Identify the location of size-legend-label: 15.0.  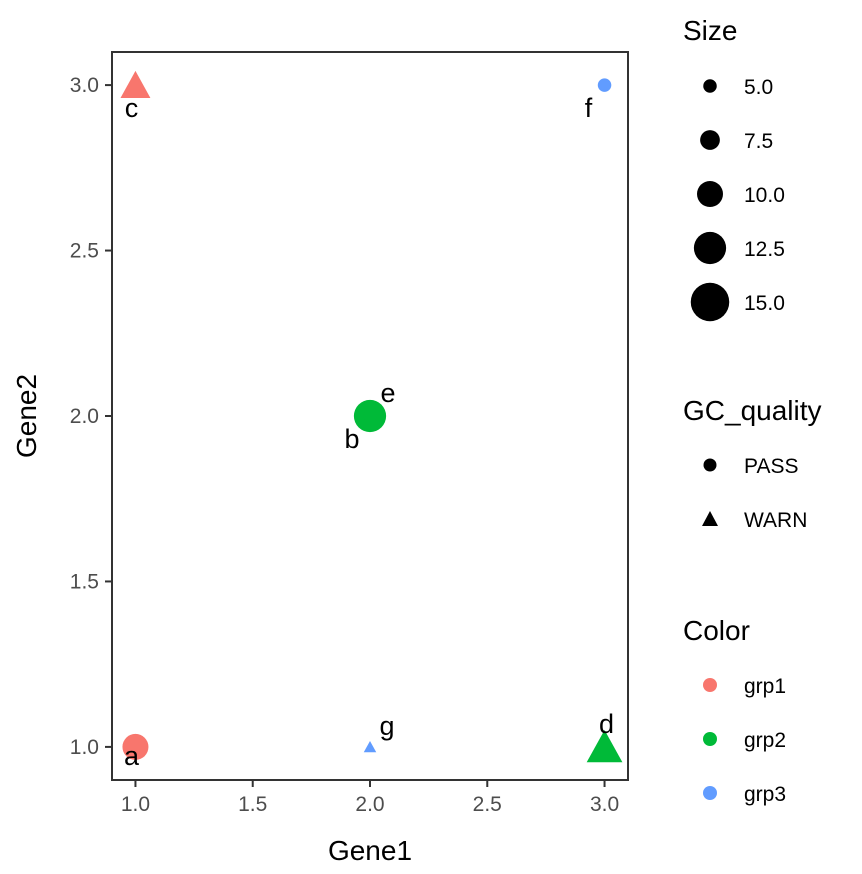
(764, 303).